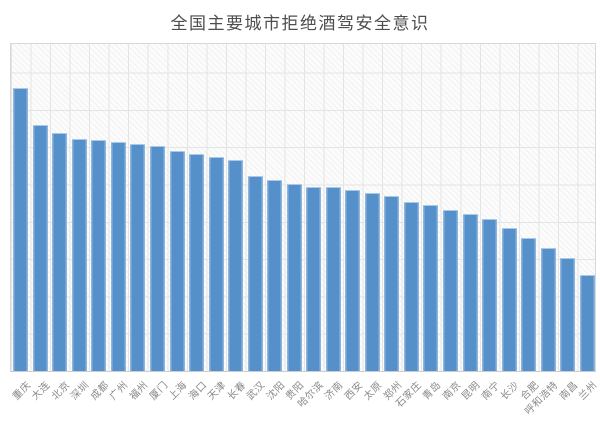 The width and height of the screenshot is (600, 421). I want to click on bar-西安, so click(353, 280).